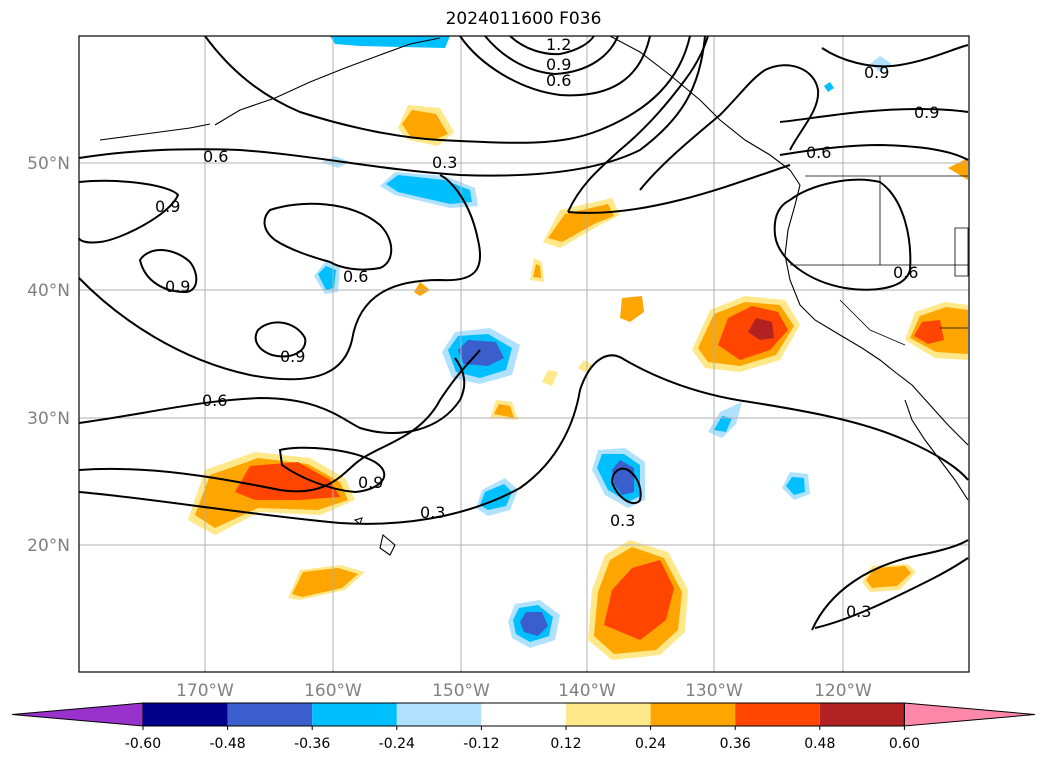 The height and width of the screenshot is (765, 1047). Describe the element at coordinates (48, 355) in the screenshot. I see `latitude-labels: 50°N 40°N 30°N 20°N` at that location.